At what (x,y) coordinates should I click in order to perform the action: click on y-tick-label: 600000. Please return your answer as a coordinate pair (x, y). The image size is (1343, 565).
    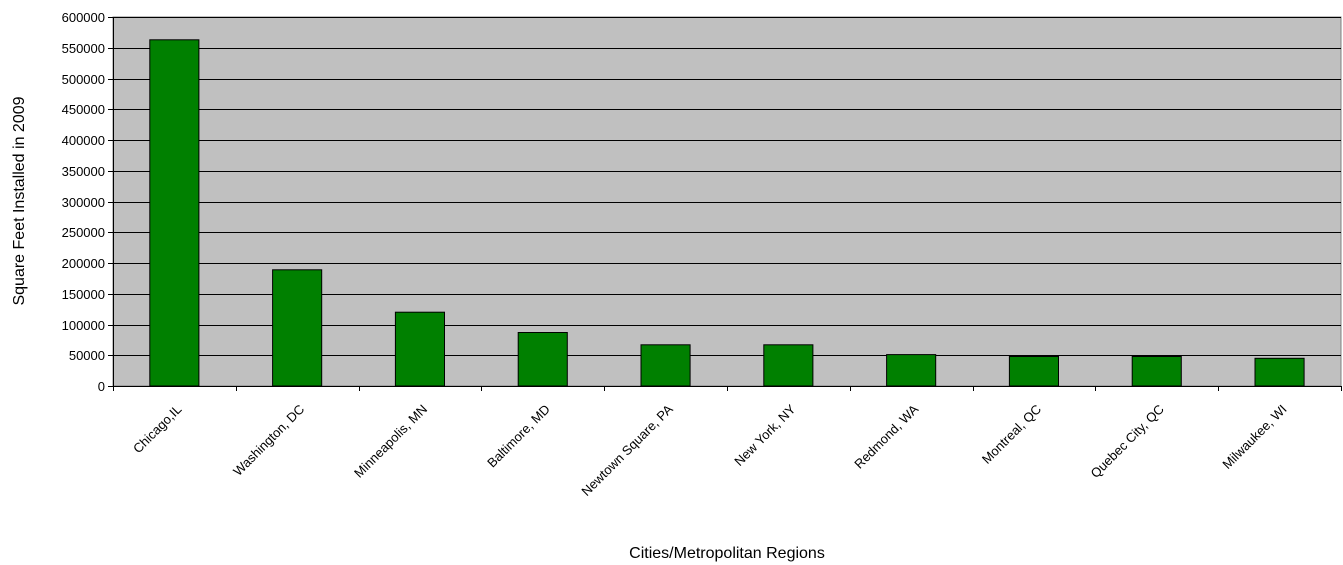
    Looking at the image, I should click on (83, 17).